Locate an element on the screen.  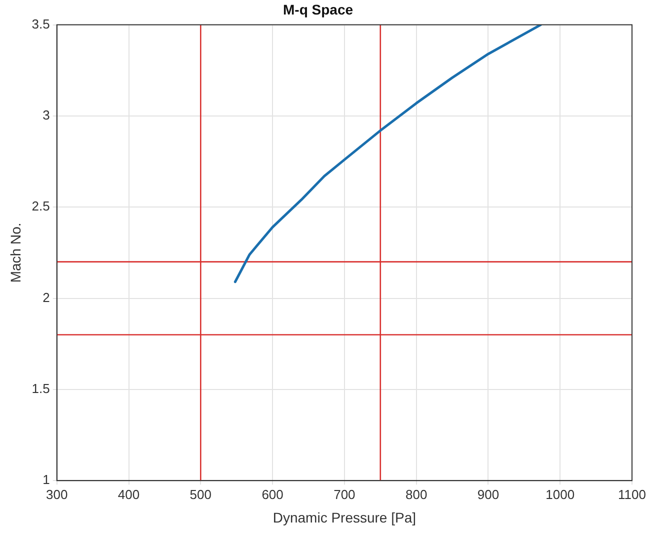
x-tick-label: 600 is located at coordinates (273, 494).